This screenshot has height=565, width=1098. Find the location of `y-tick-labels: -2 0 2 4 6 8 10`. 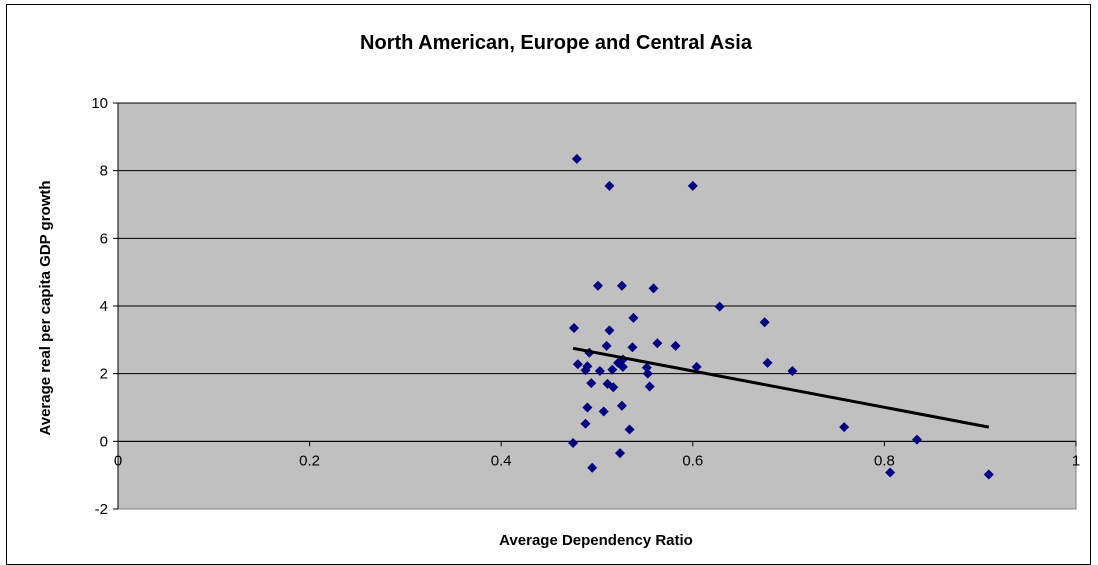

y-tick-labels: -2 0 2 4 6 8 10 is located at coordinates (99, 306).